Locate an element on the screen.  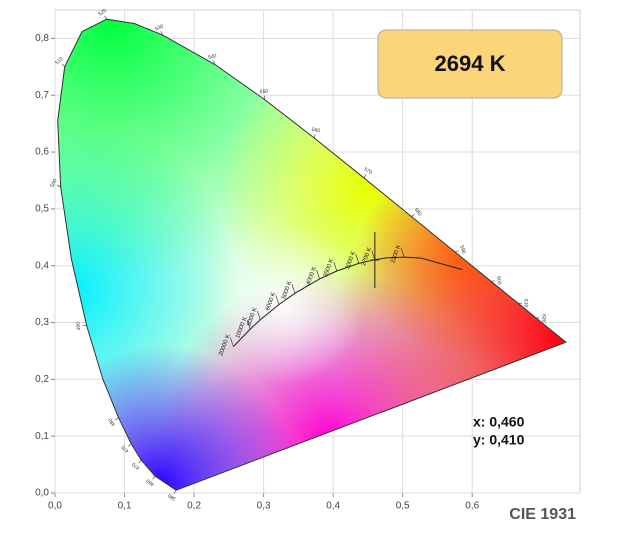
caption: CIE 1931 is located at coordinates (542, 514).